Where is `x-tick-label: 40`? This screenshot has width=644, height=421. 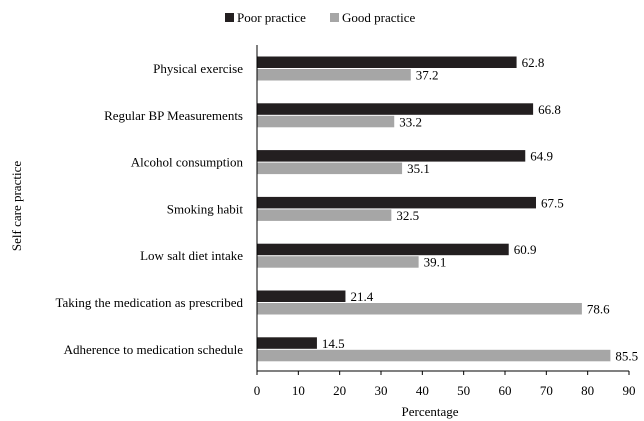 x-tick-label: 40 is located at coordinates (422, 390).